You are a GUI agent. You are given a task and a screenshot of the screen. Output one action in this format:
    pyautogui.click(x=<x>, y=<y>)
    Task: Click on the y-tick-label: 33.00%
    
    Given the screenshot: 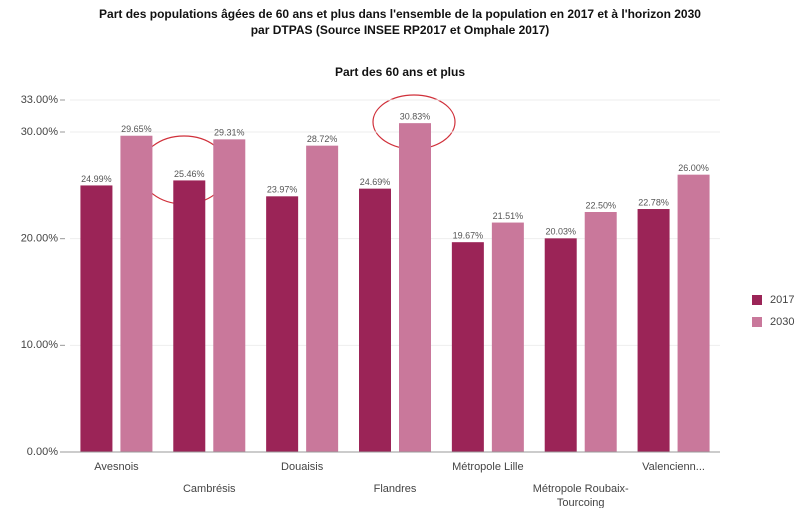 What is the action you would take?
    pyautogui.click(x=40, y=100)
    